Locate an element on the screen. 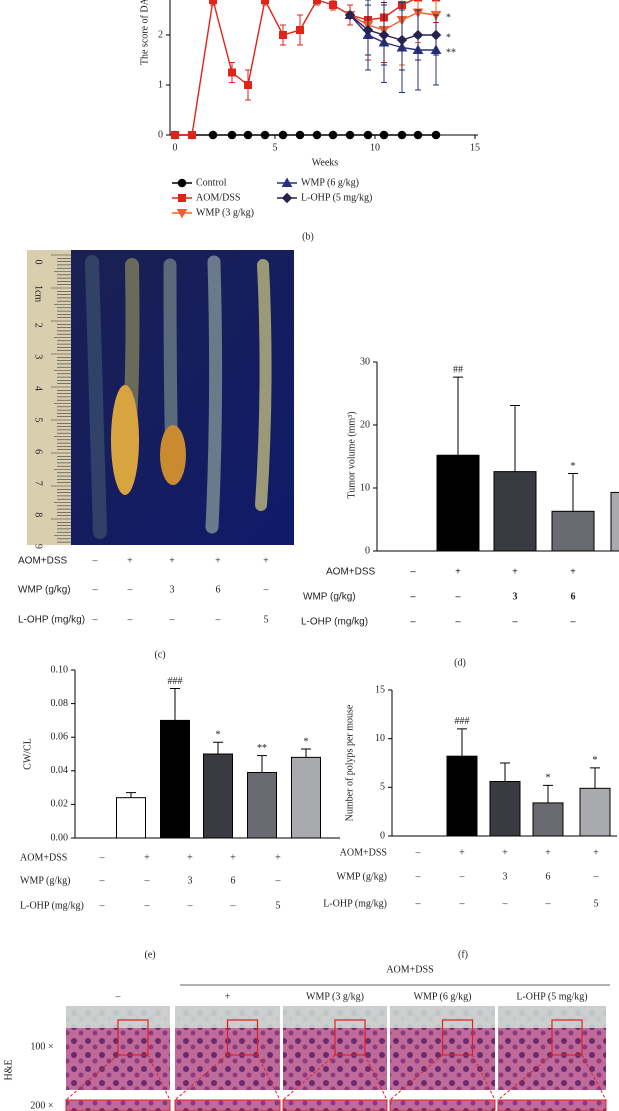  micrograph-bg is located at coordinates (118, 1017).